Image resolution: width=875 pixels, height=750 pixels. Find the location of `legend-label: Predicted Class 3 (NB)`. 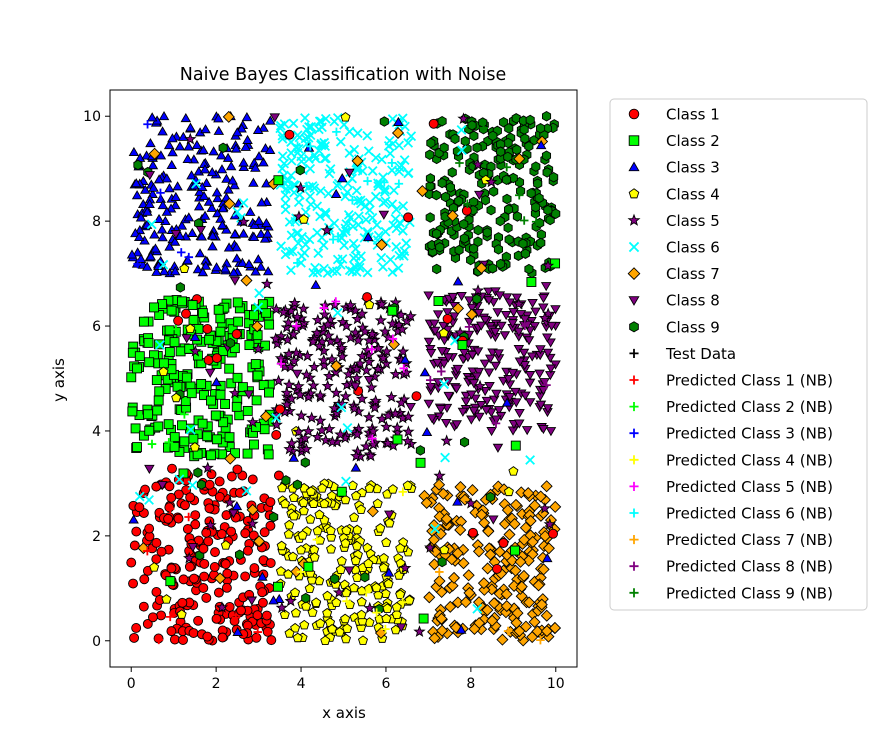

legend-label: Predicted Class 3 (NB) is located at coordinates (749, 434).